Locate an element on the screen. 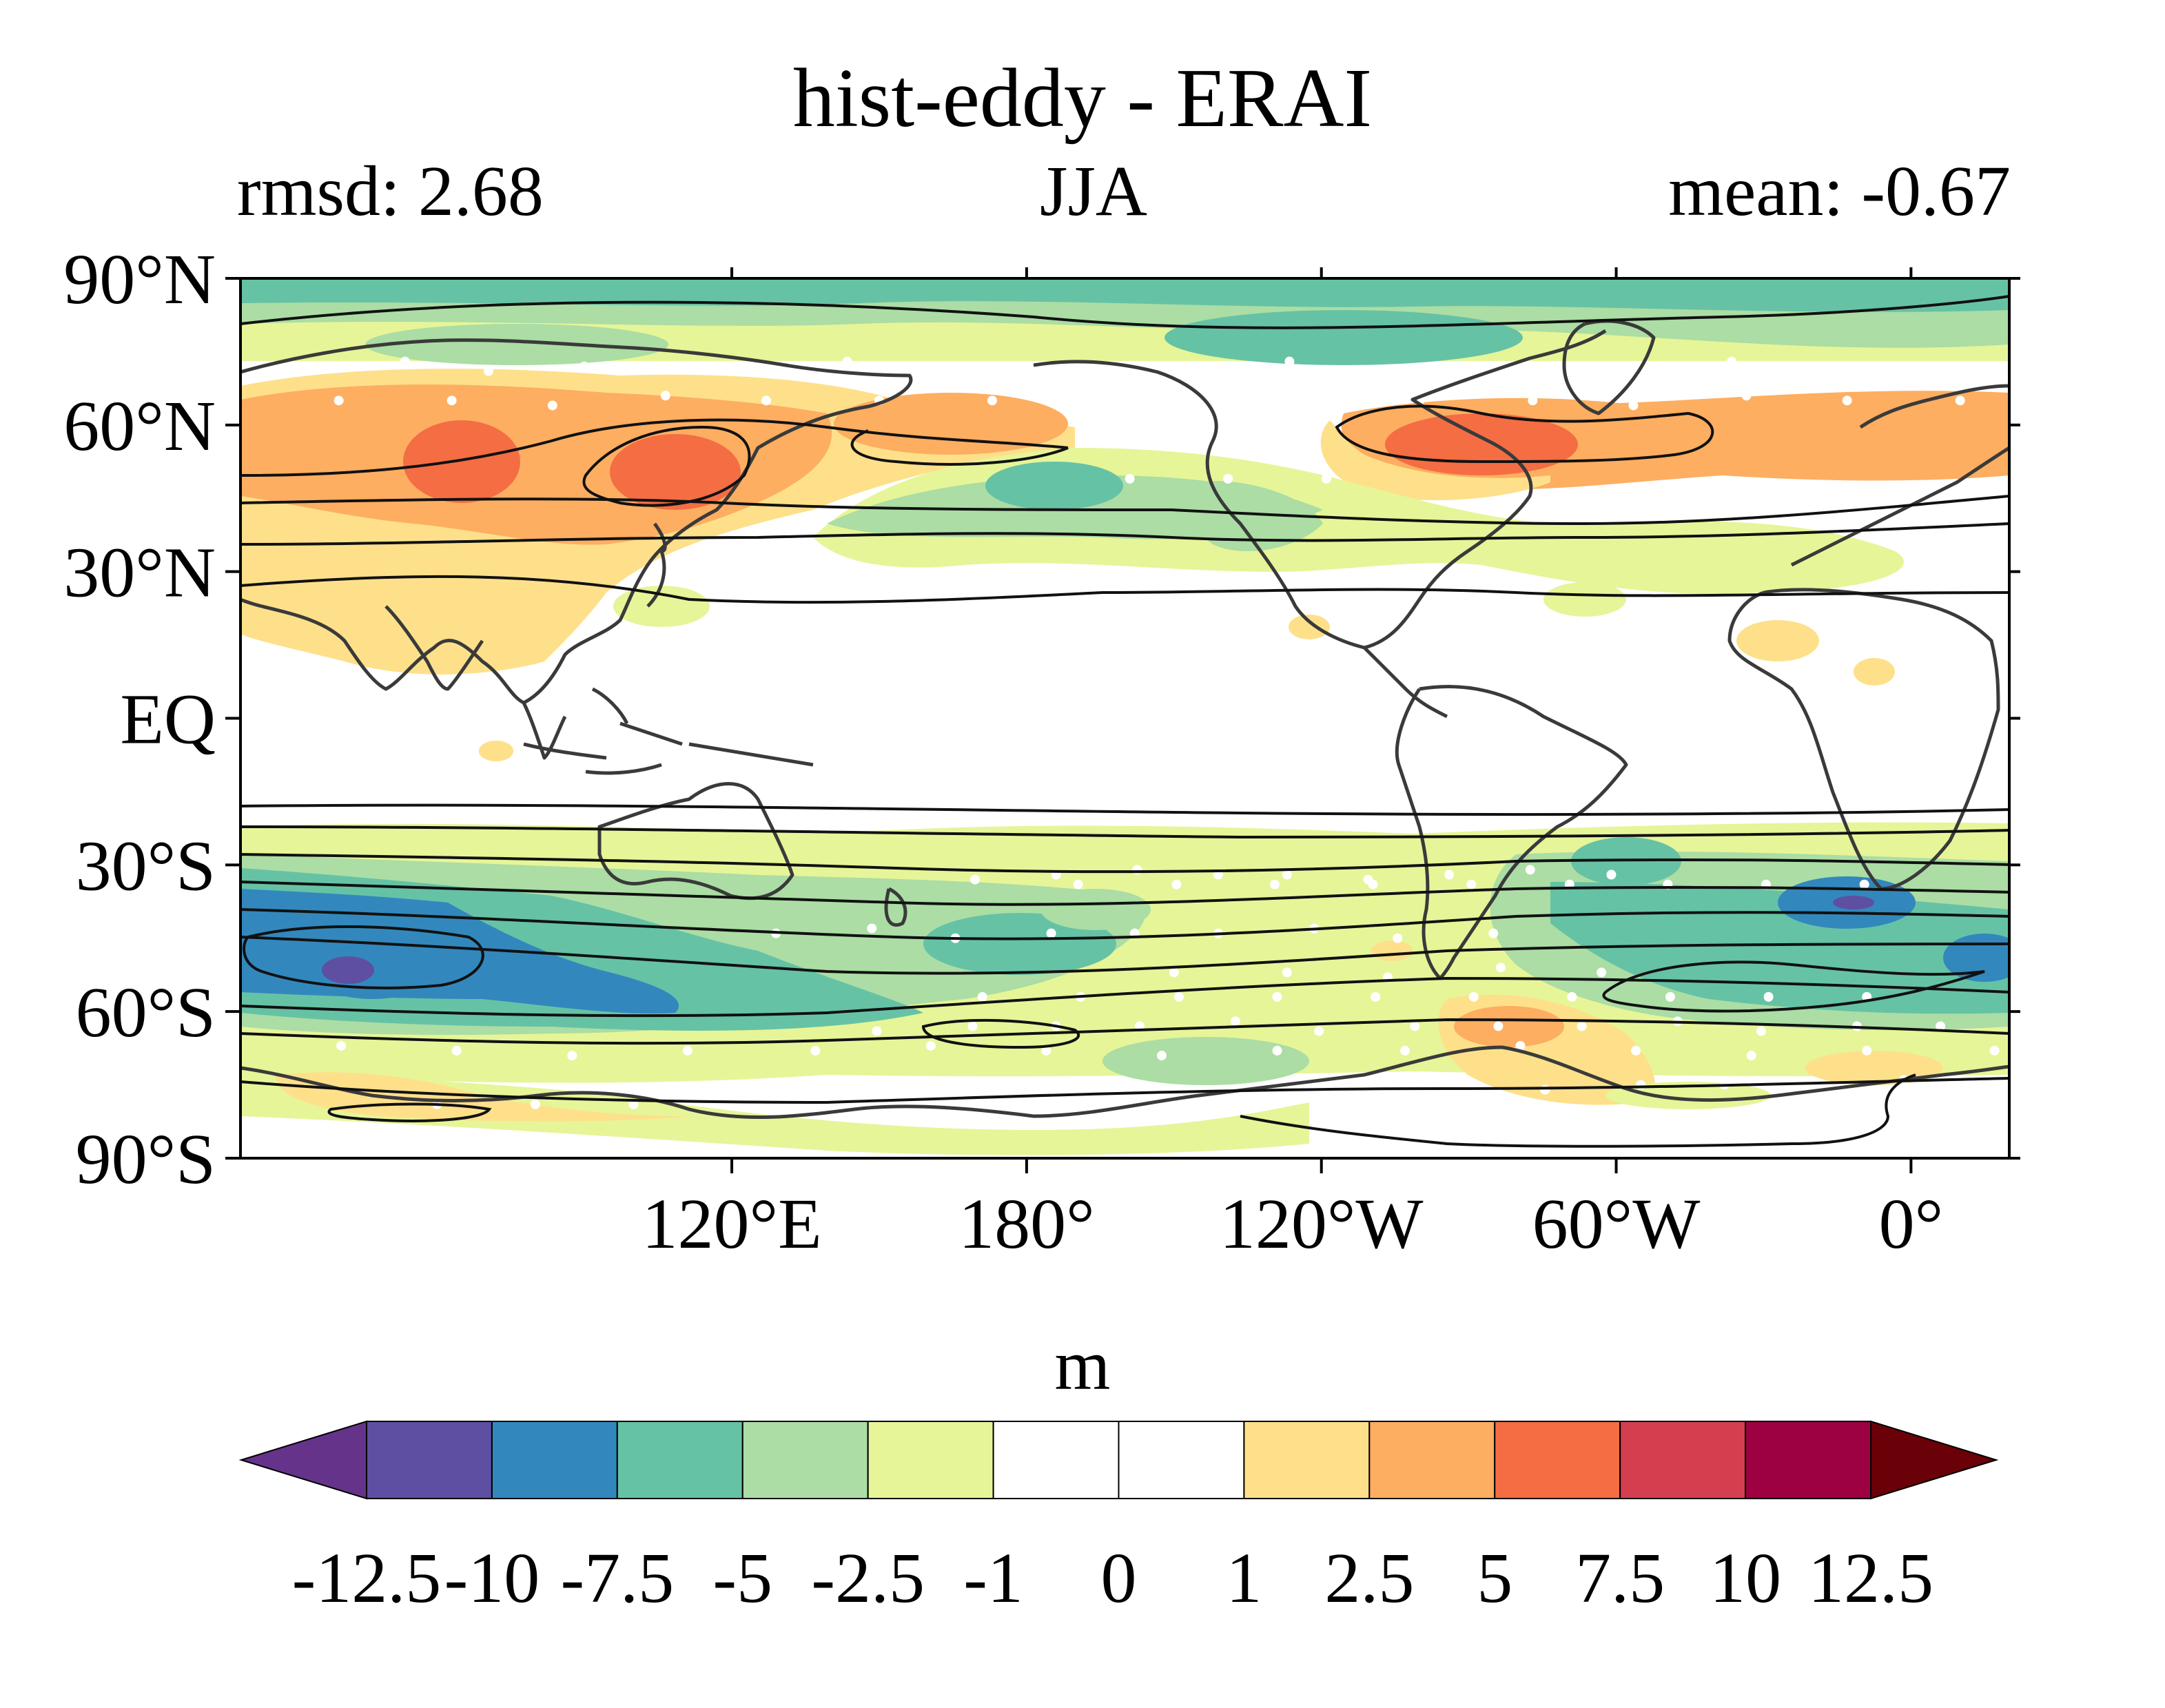 The width and height of the screenshot is (2165, 1708). season-label: JJA is located at coordinates (1082, 191).